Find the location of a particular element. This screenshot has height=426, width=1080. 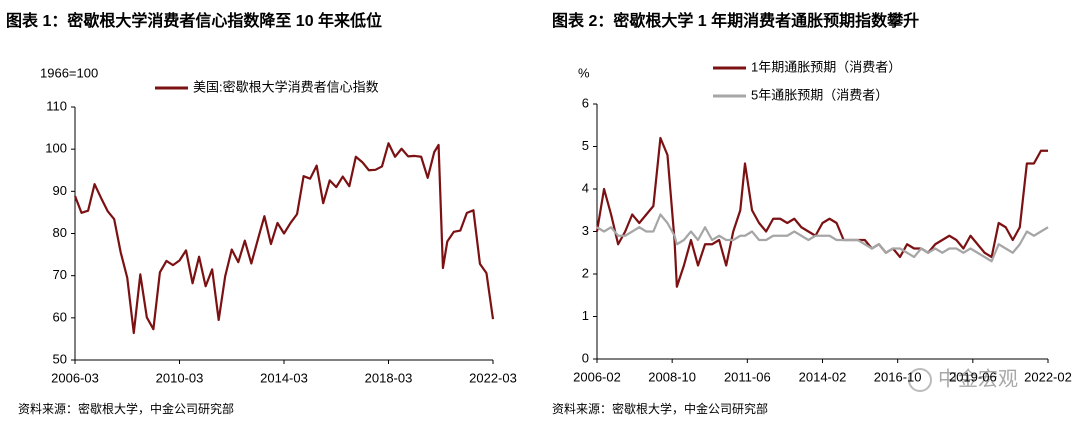

y-tick-label: 2 is located at coordinates (585, 272).